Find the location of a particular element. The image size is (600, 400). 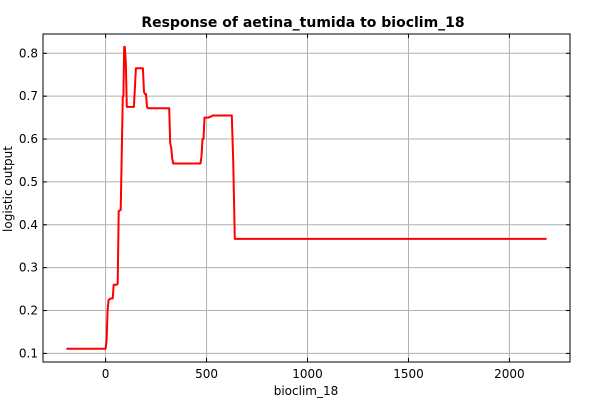

y-tick-label: 0.6 is located at coordinates (28, 139).